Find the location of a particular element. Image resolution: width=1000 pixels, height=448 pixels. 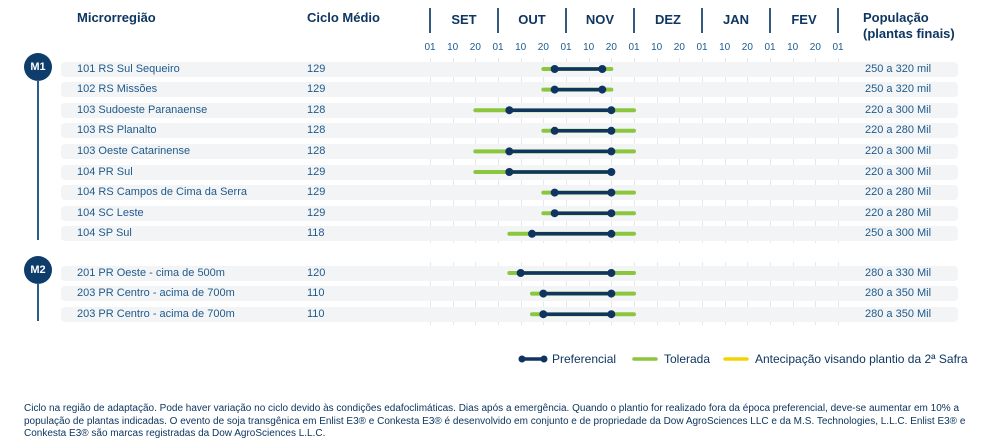

header-population: População (plantas finais) is located at coordinates (909, 26).